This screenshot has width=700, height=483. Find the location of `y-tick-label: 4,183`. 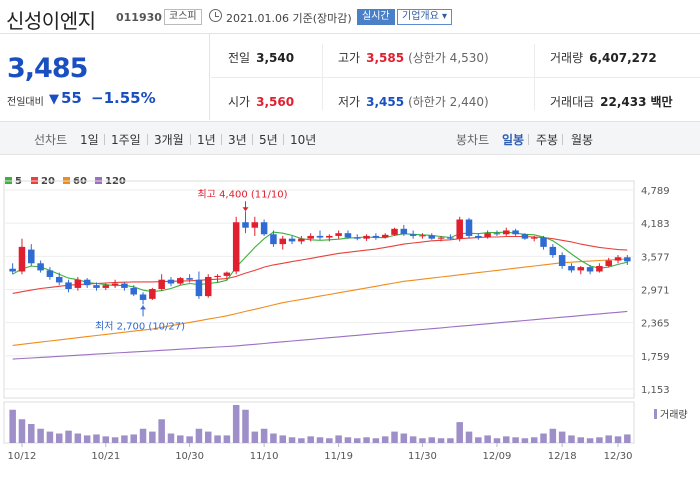

y-tick-label: 4,183 is located at coordinates (655, 224).